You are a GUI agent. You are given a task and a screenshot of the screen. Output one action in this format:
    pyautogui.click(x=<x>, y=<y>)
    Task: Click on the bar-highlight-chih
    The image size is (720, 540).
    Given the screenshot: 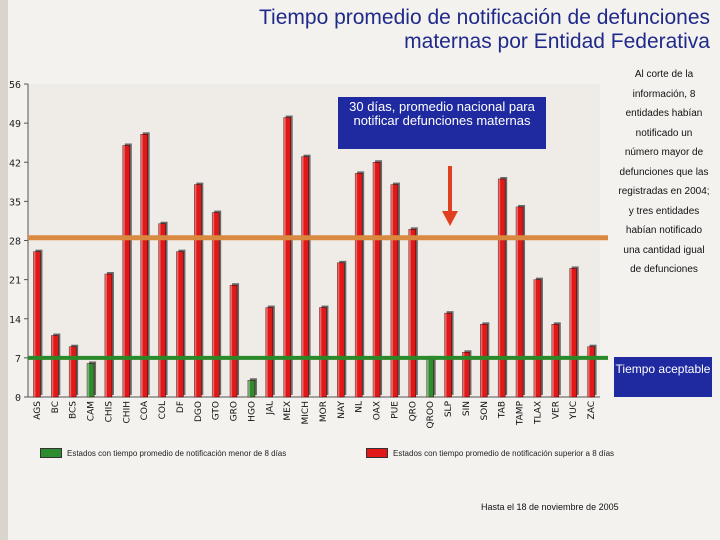 What is the action you would take?
    pyautogui.click(x=123, y=271)
    